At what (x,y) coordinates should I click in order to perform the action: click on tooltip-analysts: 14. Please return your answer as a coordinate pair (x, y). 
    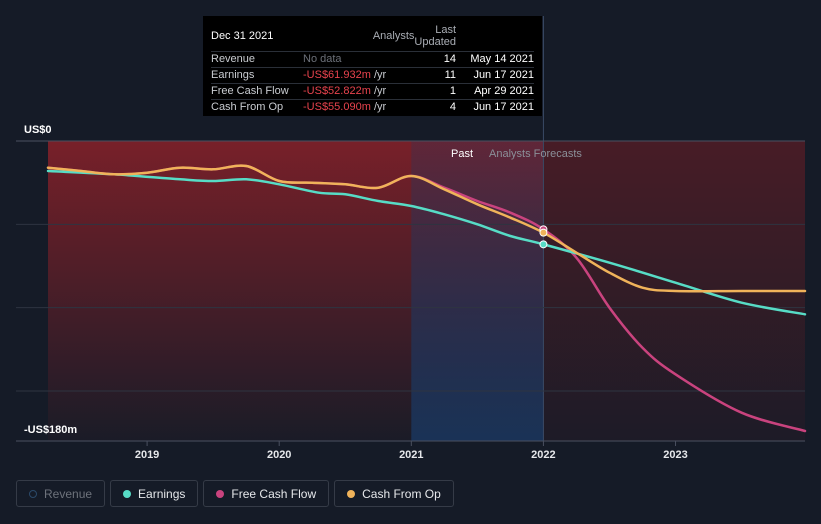
    Looking at the image, I should click on (435, 59).